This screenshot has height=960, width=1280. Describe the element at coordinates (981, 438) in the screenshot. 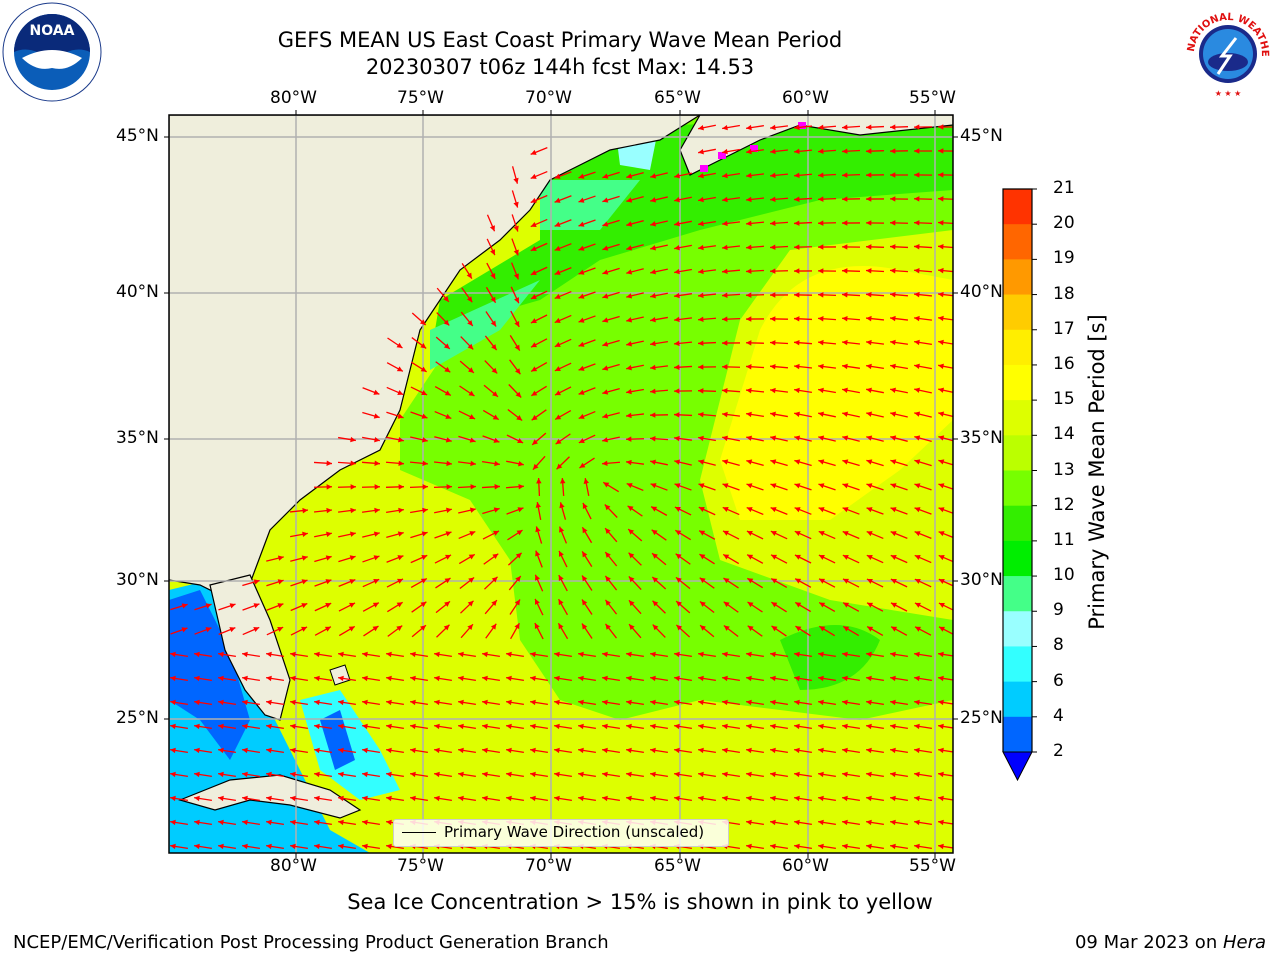

I see `lat-label-right: 35°N` at that location.